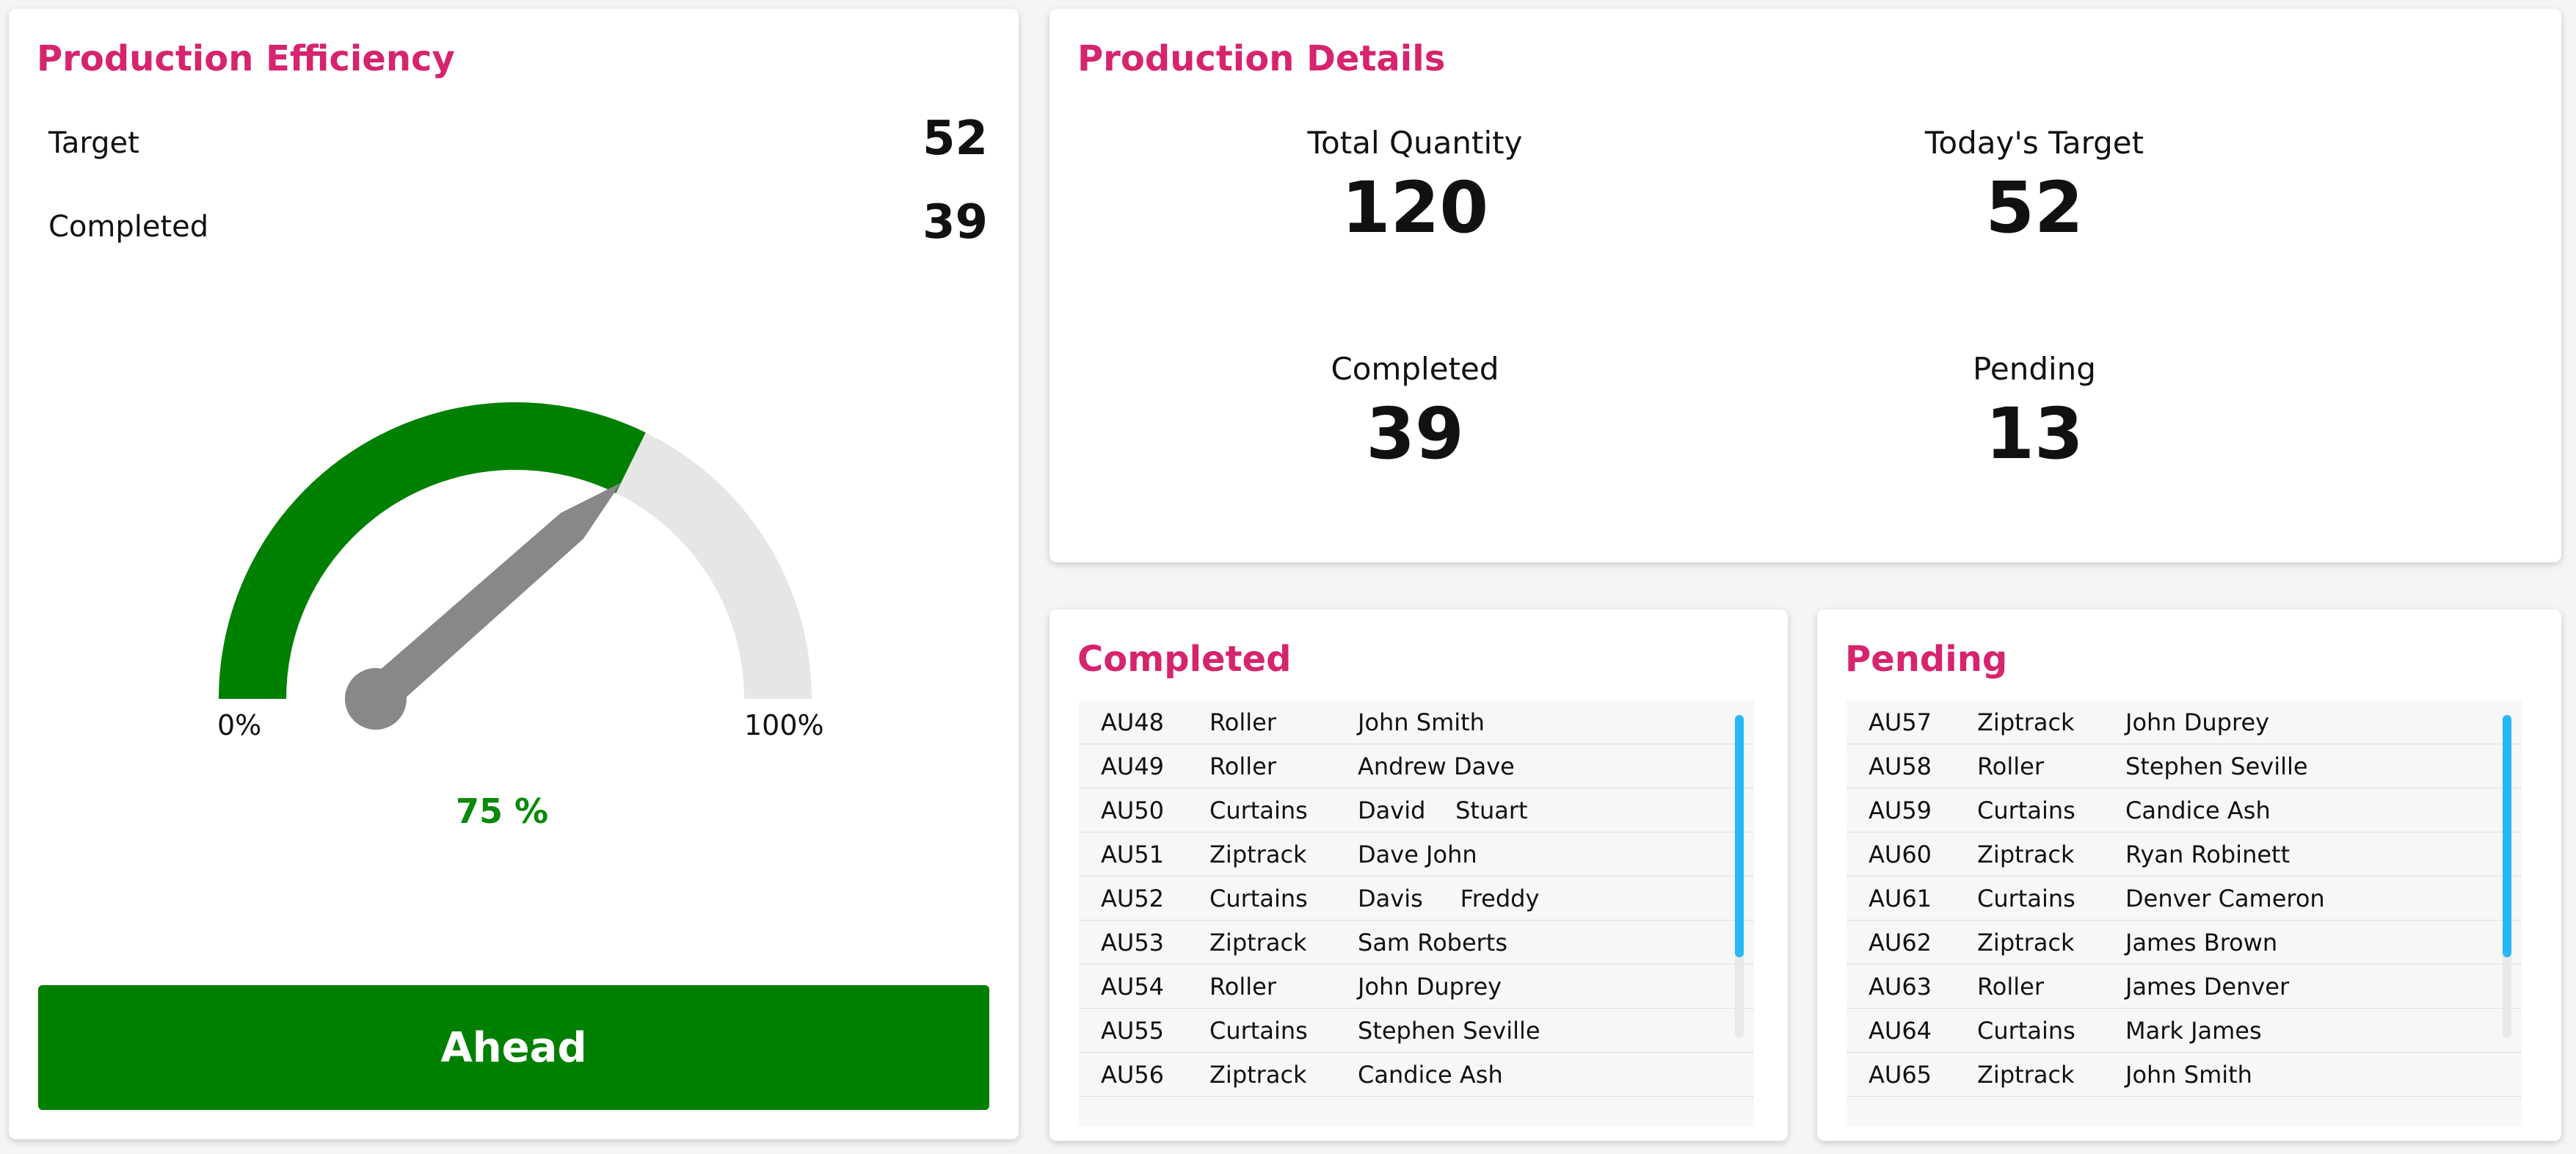 The width and height of the screenshot is (2576, 1154). I want to click on list-item: AU57 Ziptrack John Duprey, so click(2184, 722).